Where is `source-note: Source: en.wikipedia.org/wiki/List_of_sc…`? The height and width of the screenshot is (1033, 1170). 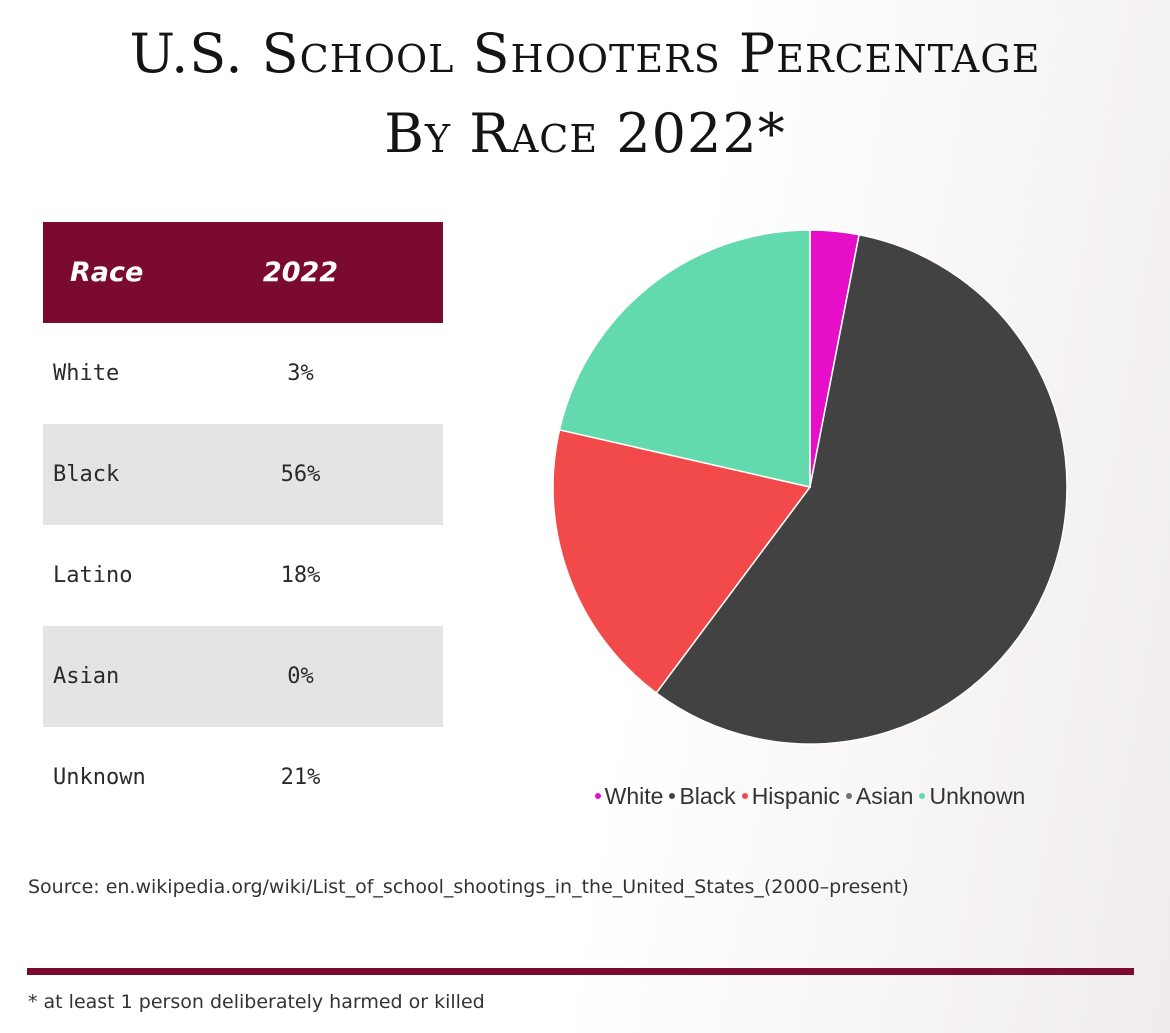 source-note: Source: en.wikipedia.org/wiki/List_of_sc… is located at coordinates (468, 887).